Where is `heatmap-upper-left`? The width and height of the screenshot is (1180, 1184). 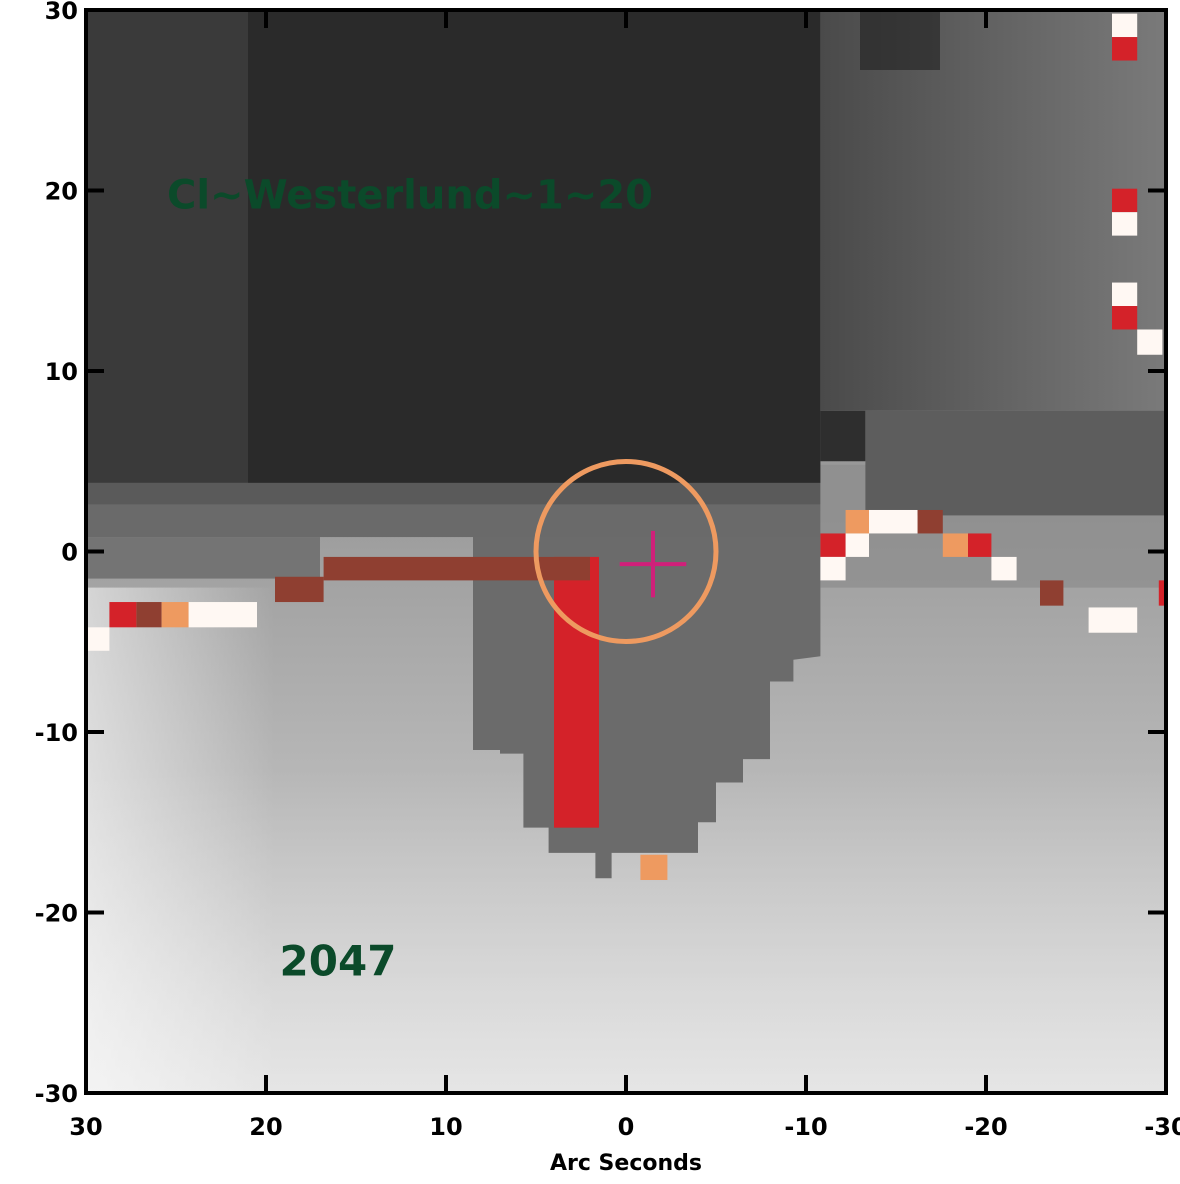 heatmap-upper-left is located at coordinates (167, 246).